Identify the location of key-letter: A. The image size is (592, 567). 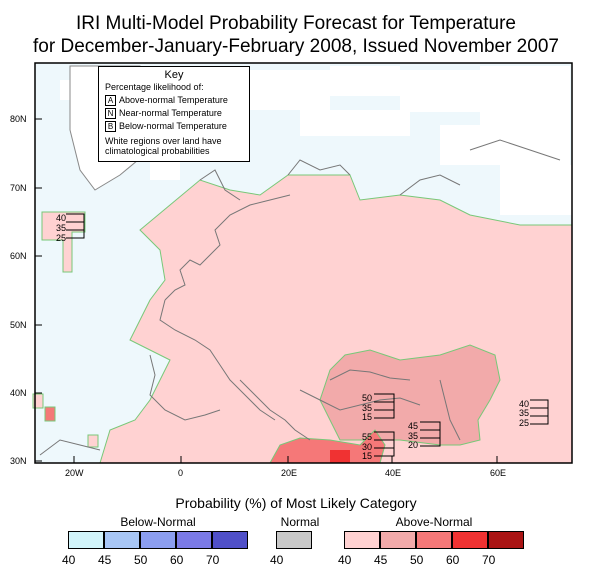
(110, 101).